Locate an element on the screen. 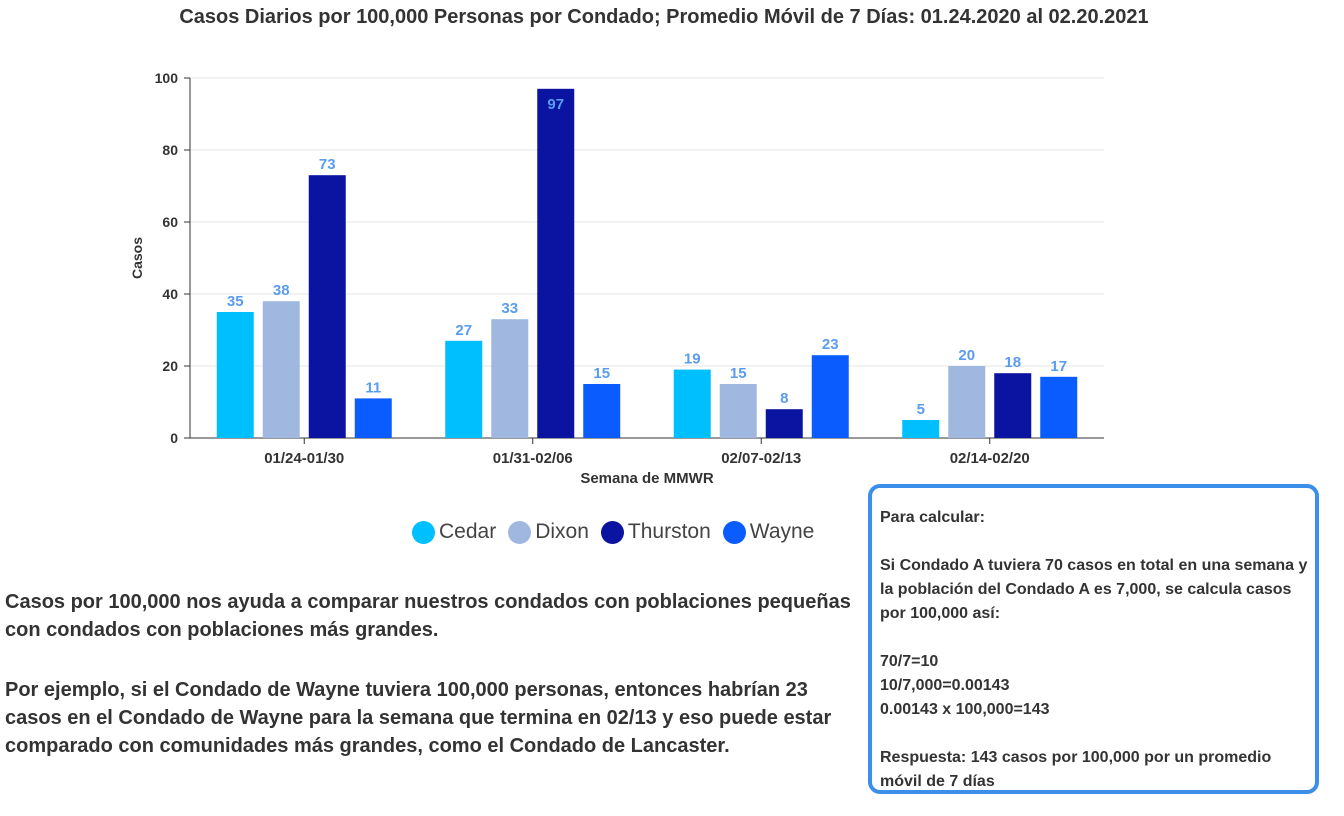  calc-step-3: 0.00143 x 100,000=143 is located at coordinates (965, 709).